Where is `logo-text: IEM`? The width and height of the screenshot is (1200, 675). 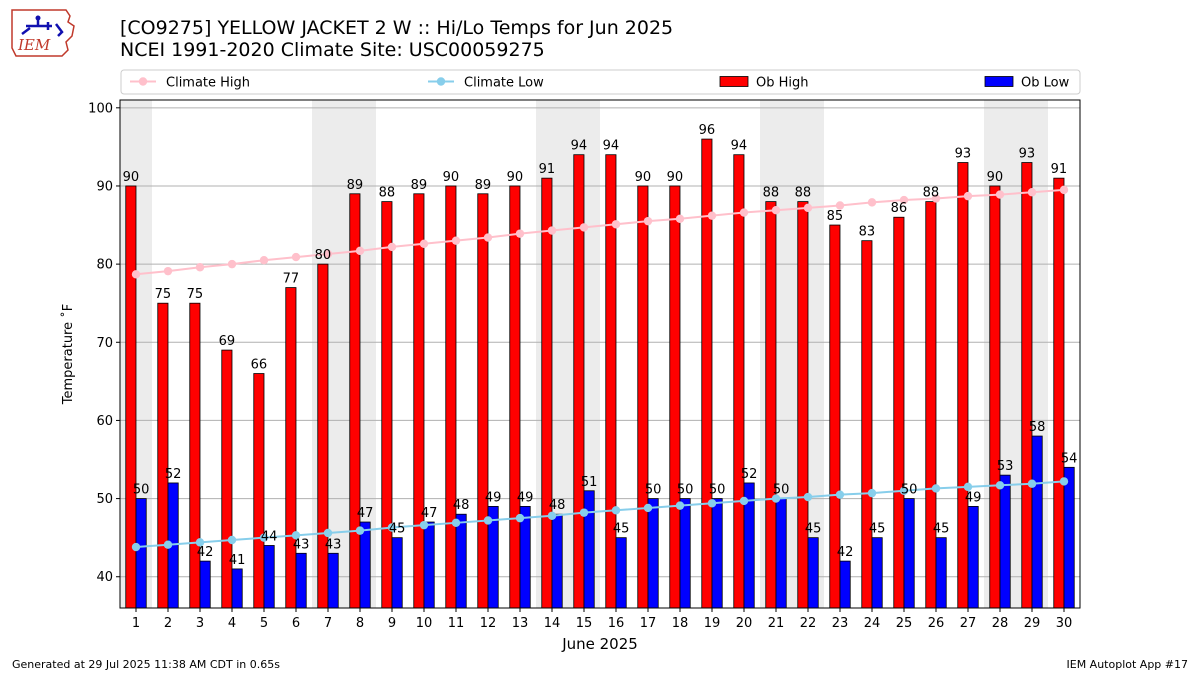
logo-text: IEM is located at coordinates (34, 45).